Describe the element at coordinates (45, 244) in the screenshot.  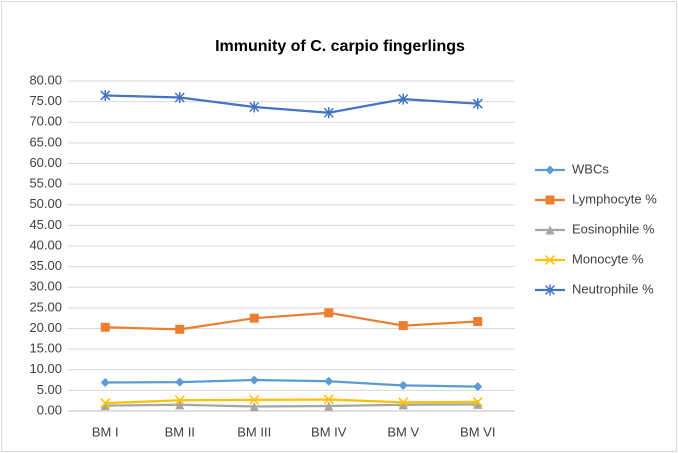
I see `y-tick-label: 40.00` at that location.